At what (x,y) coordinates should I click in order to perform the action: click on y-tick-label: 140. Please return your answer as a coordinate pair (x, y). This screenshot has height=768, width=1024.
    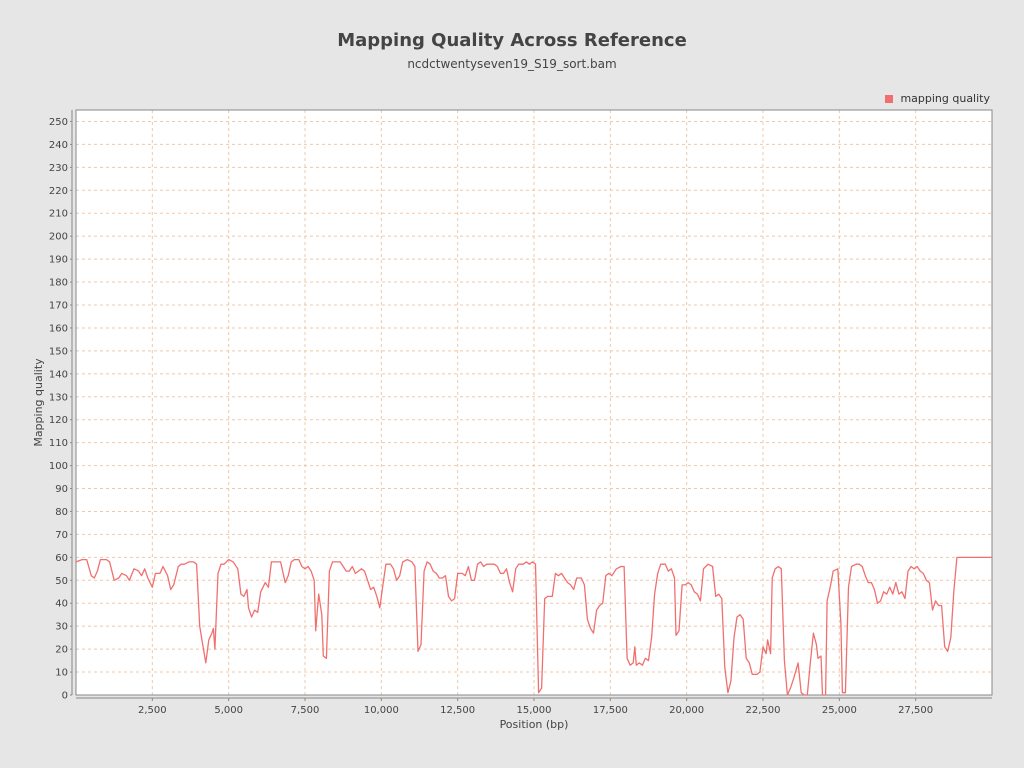
    Looking at the image, I should click on (58, 374).